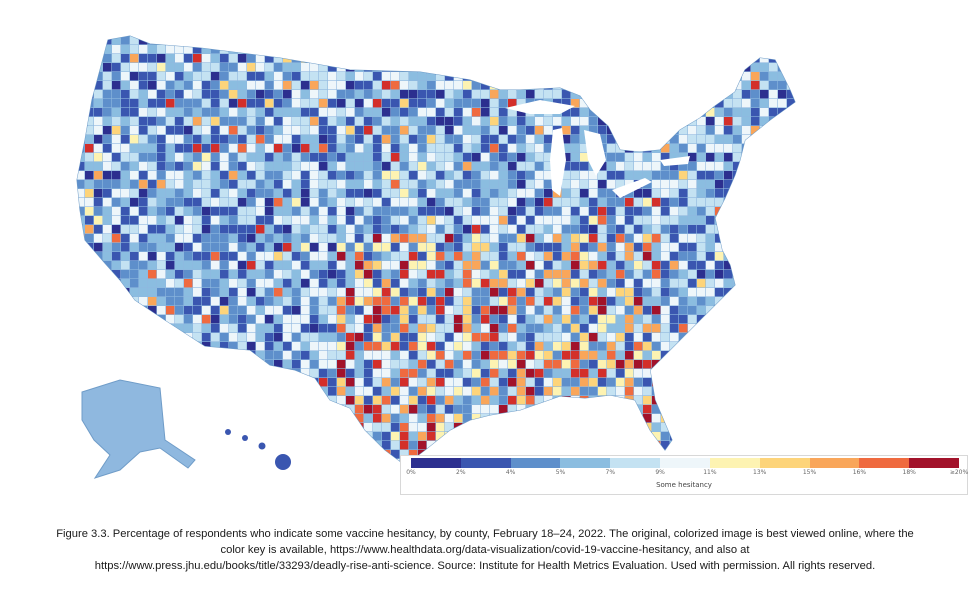  What do you see at coordinates (760, 472) in the screenshot?
I see `legend-tick-label: 13%` at bounding box center [760, 472].